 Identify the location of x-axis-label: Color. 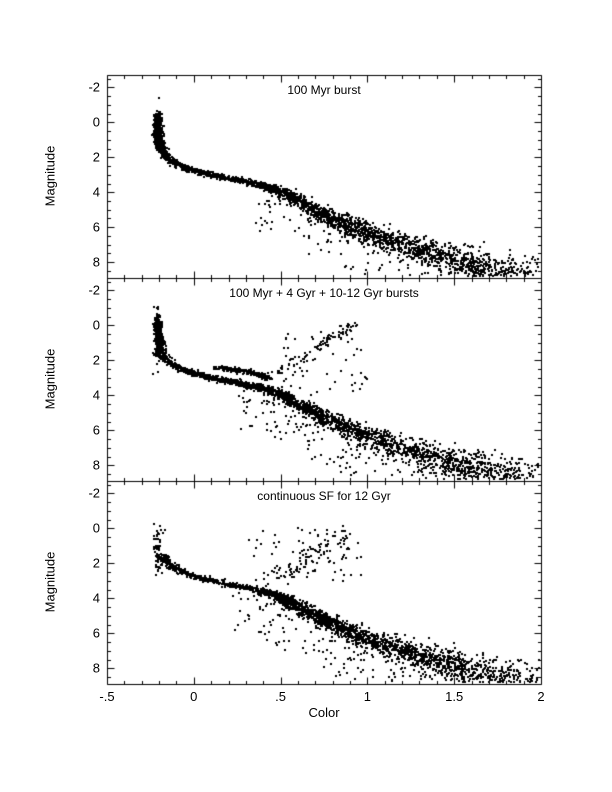
(324, 712).